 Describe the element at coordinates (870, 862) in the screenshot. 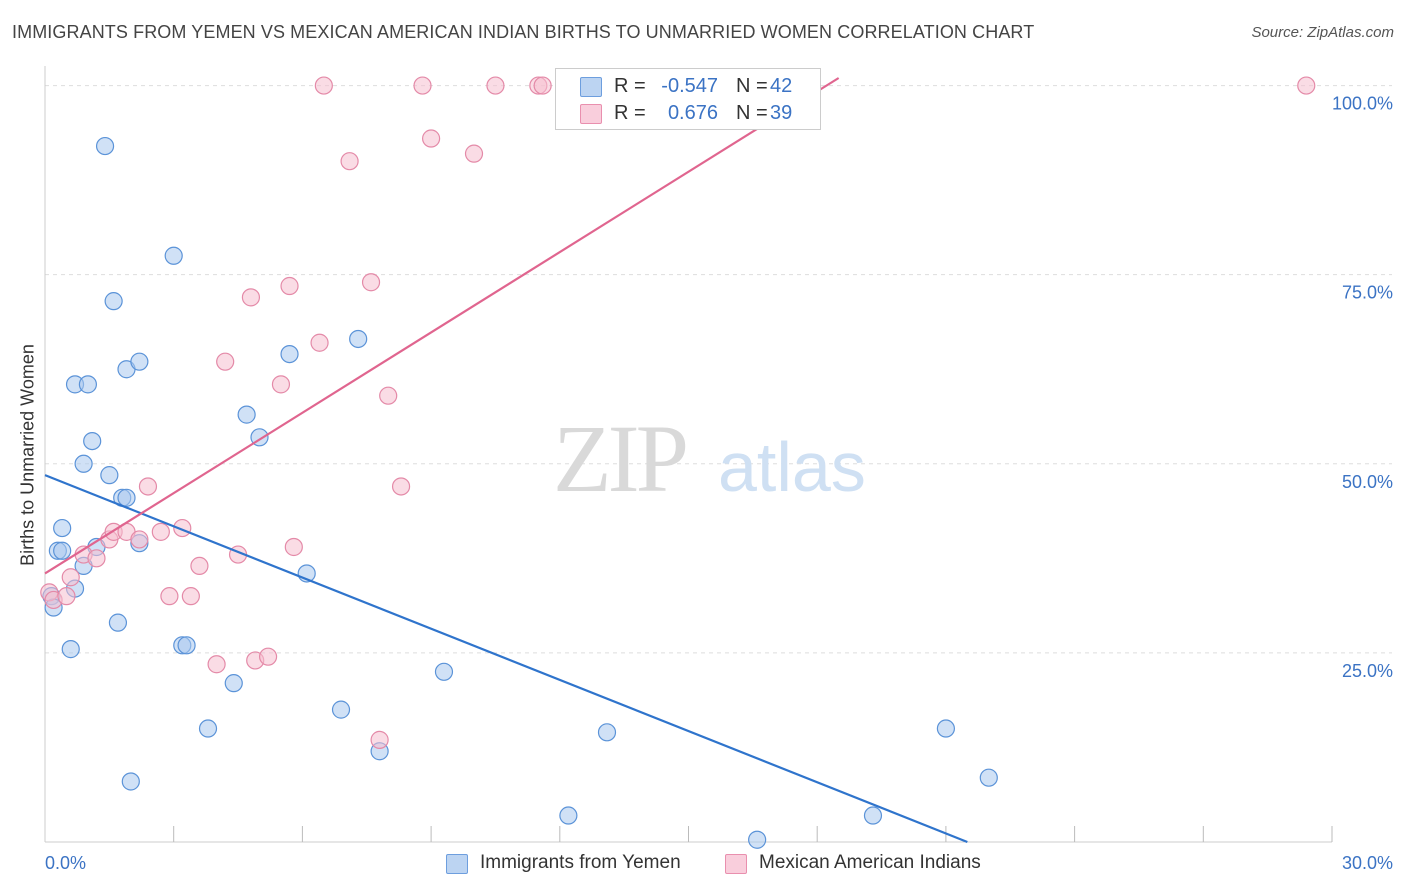

I see `series-name-mexican: Mexican American Indians` at that location.